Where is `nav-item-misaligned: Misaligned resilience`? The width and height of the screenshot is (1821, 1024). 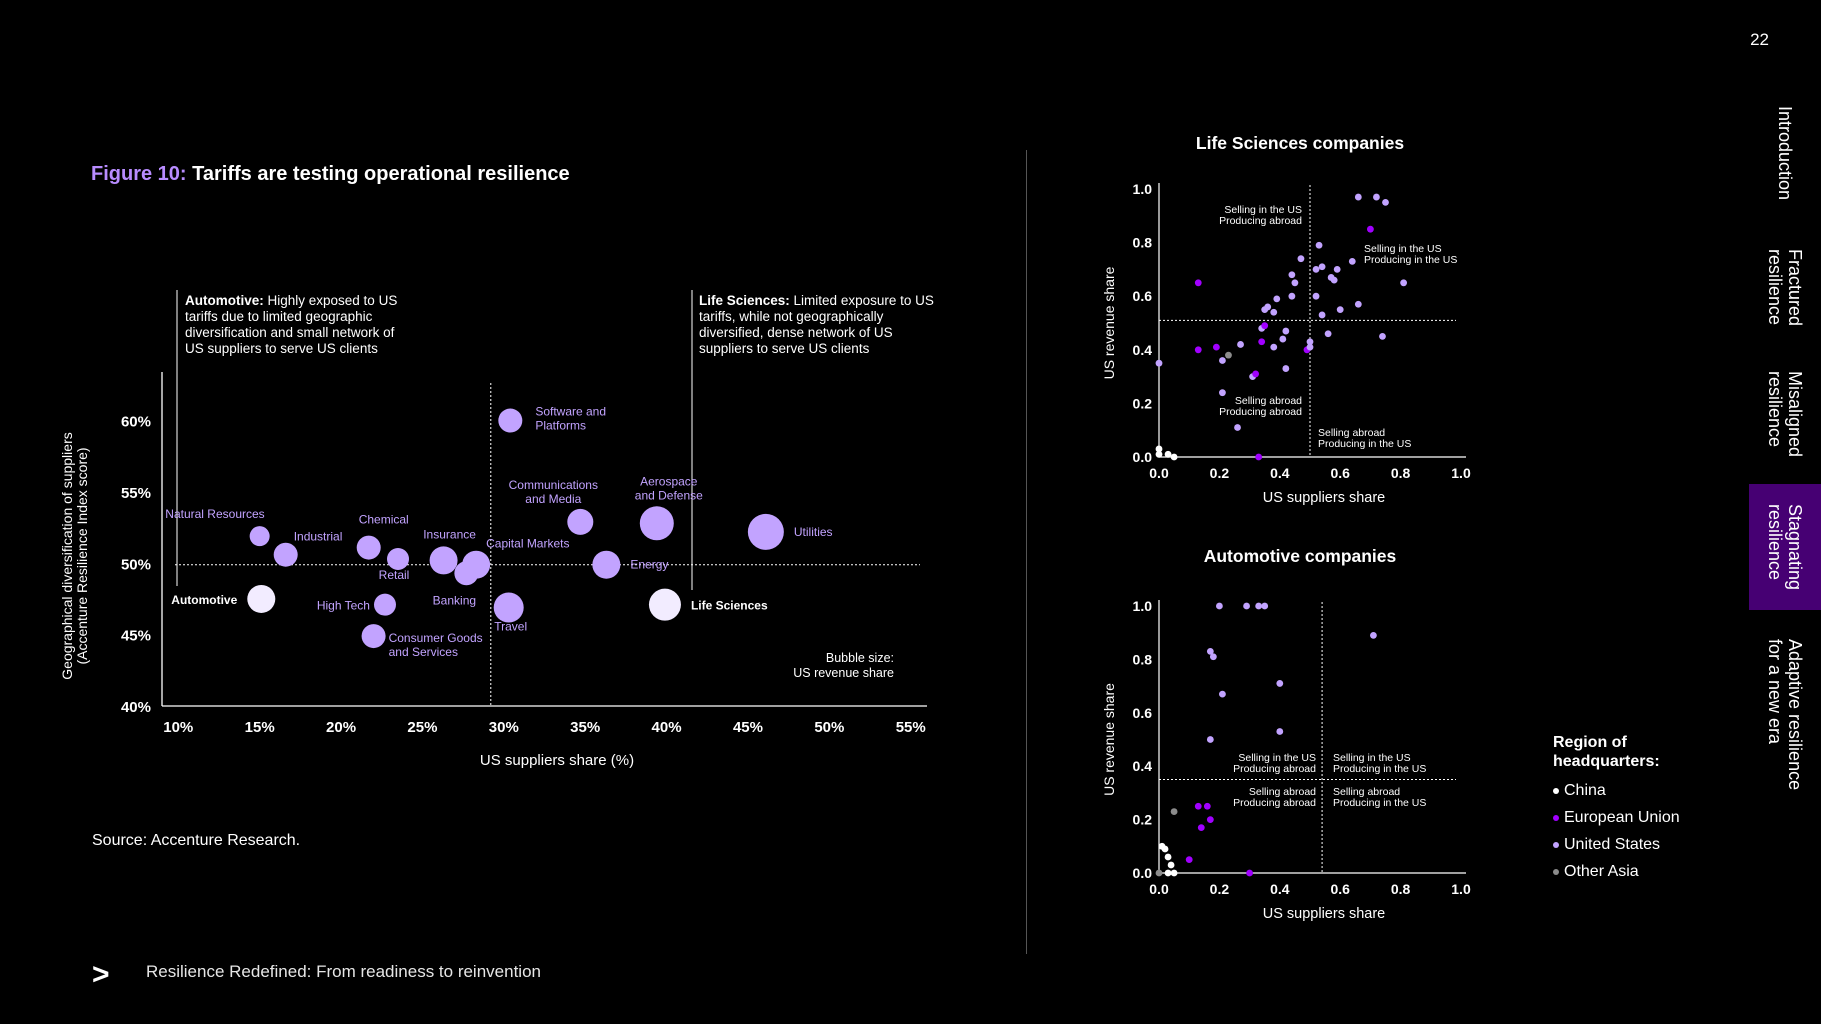
nav-item-misaligned: Misaligned resilience is located at coordinates (1785, 414).